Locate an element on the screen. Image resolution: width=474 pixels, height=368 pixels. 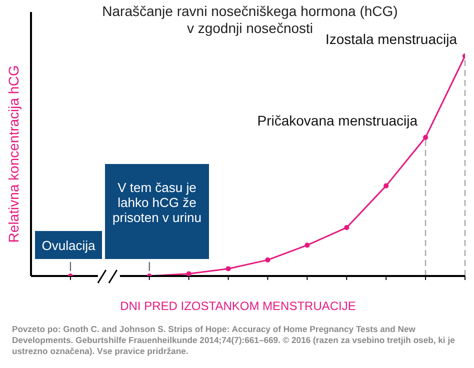
x-axis-title: DNI PRED IZOSTANKOM MENSTRUACIJE is located at coordinates (238, 306).